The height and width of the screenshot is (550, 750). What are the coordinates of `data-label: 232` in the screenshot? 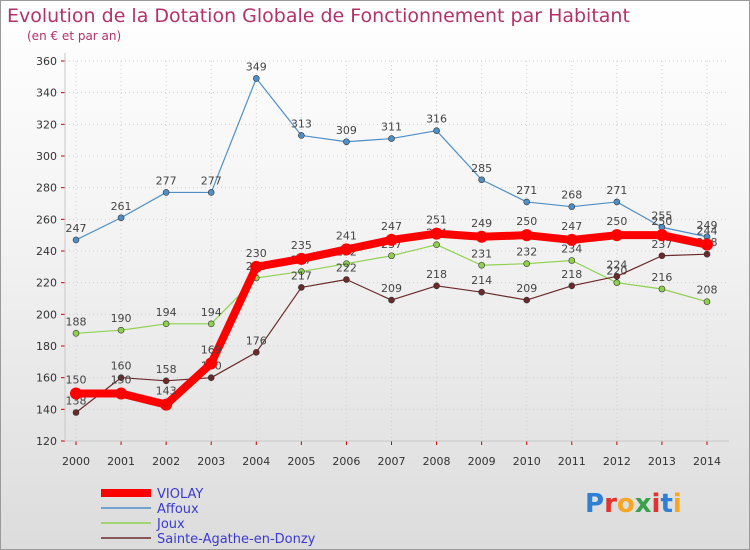 It's located at (526, 252).